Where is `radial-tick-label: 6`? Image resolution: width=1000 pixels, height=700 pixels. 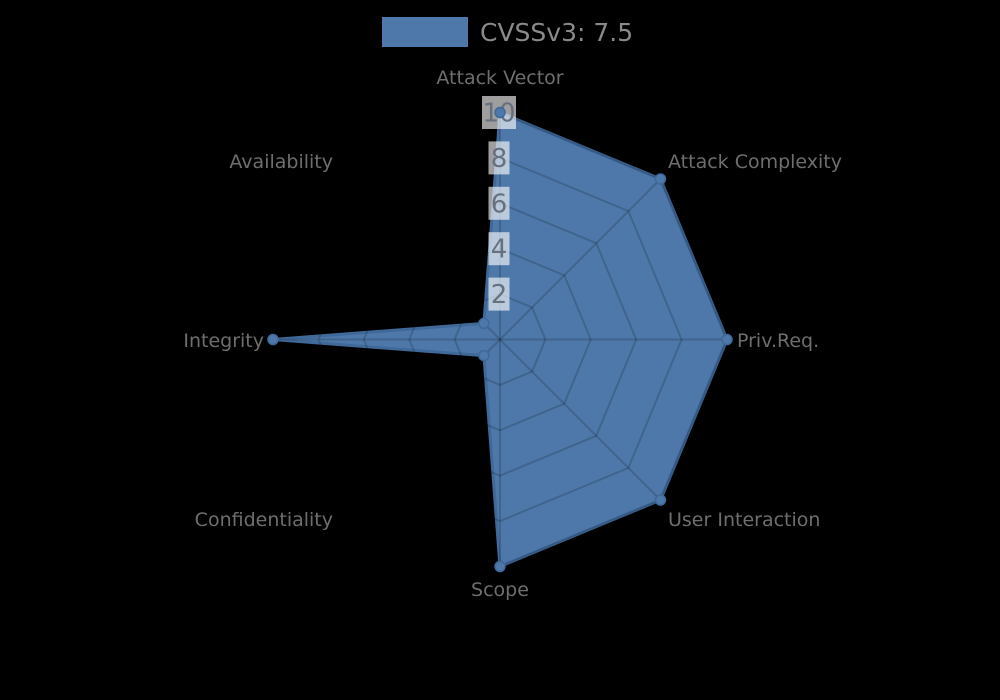
radial-tick-label: 6 is located at coordinates (499, 204).